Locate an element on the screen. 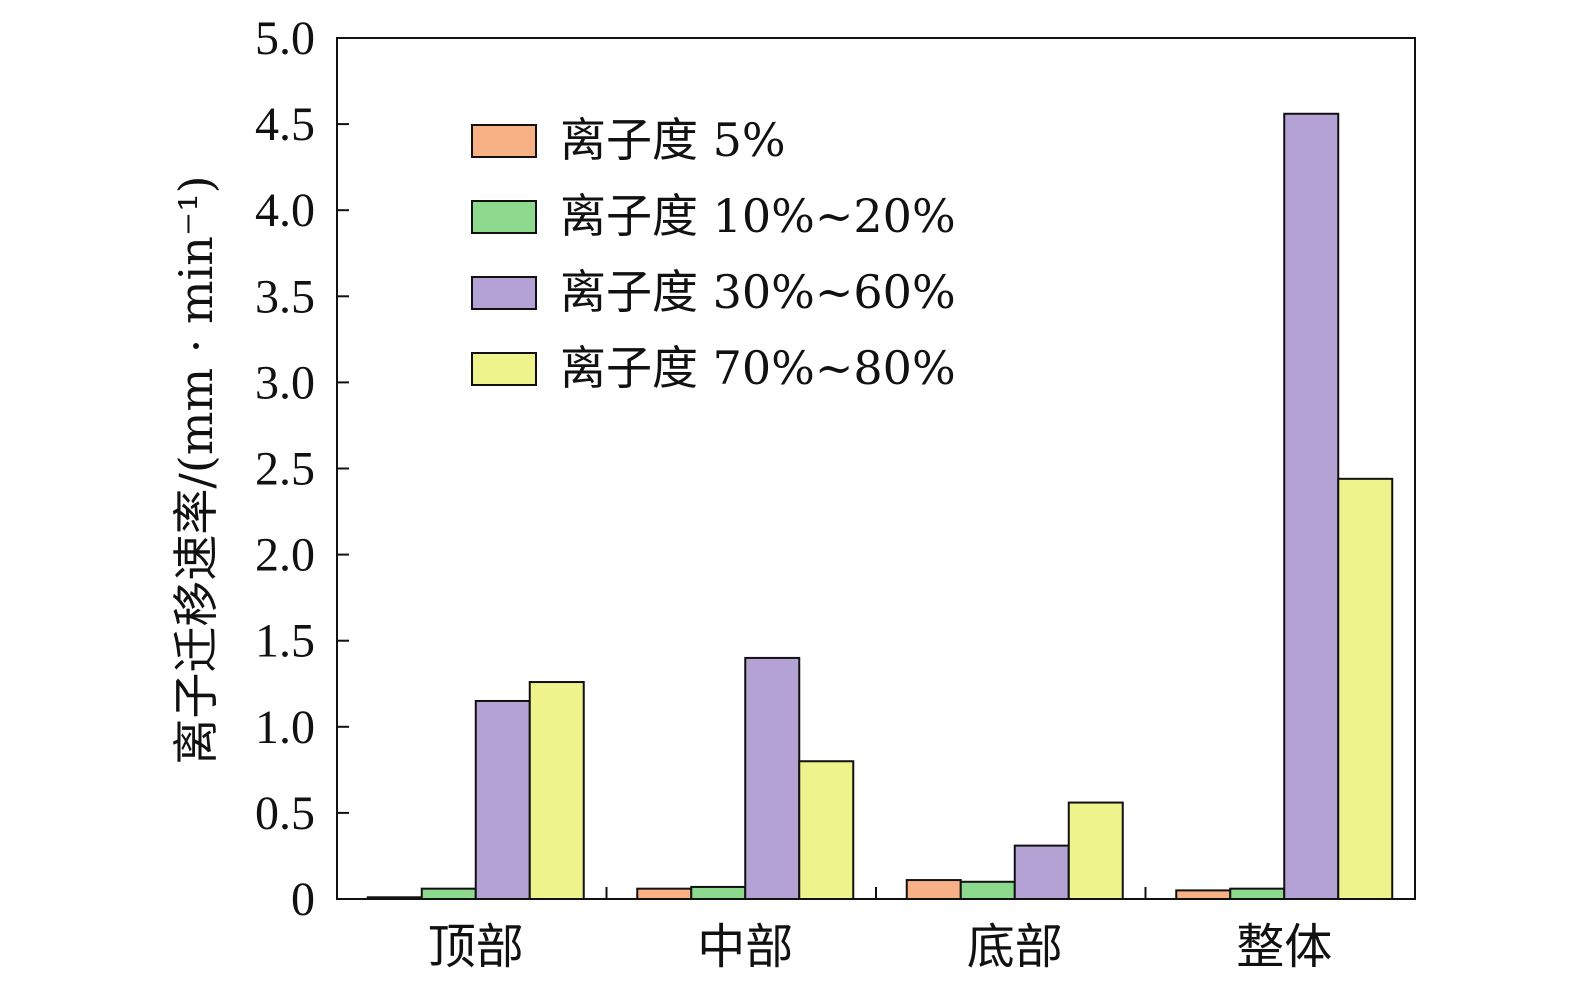 This screenshot has width=1575, height=984. y-tick-label: 0 is located at coordinates (303, 899).